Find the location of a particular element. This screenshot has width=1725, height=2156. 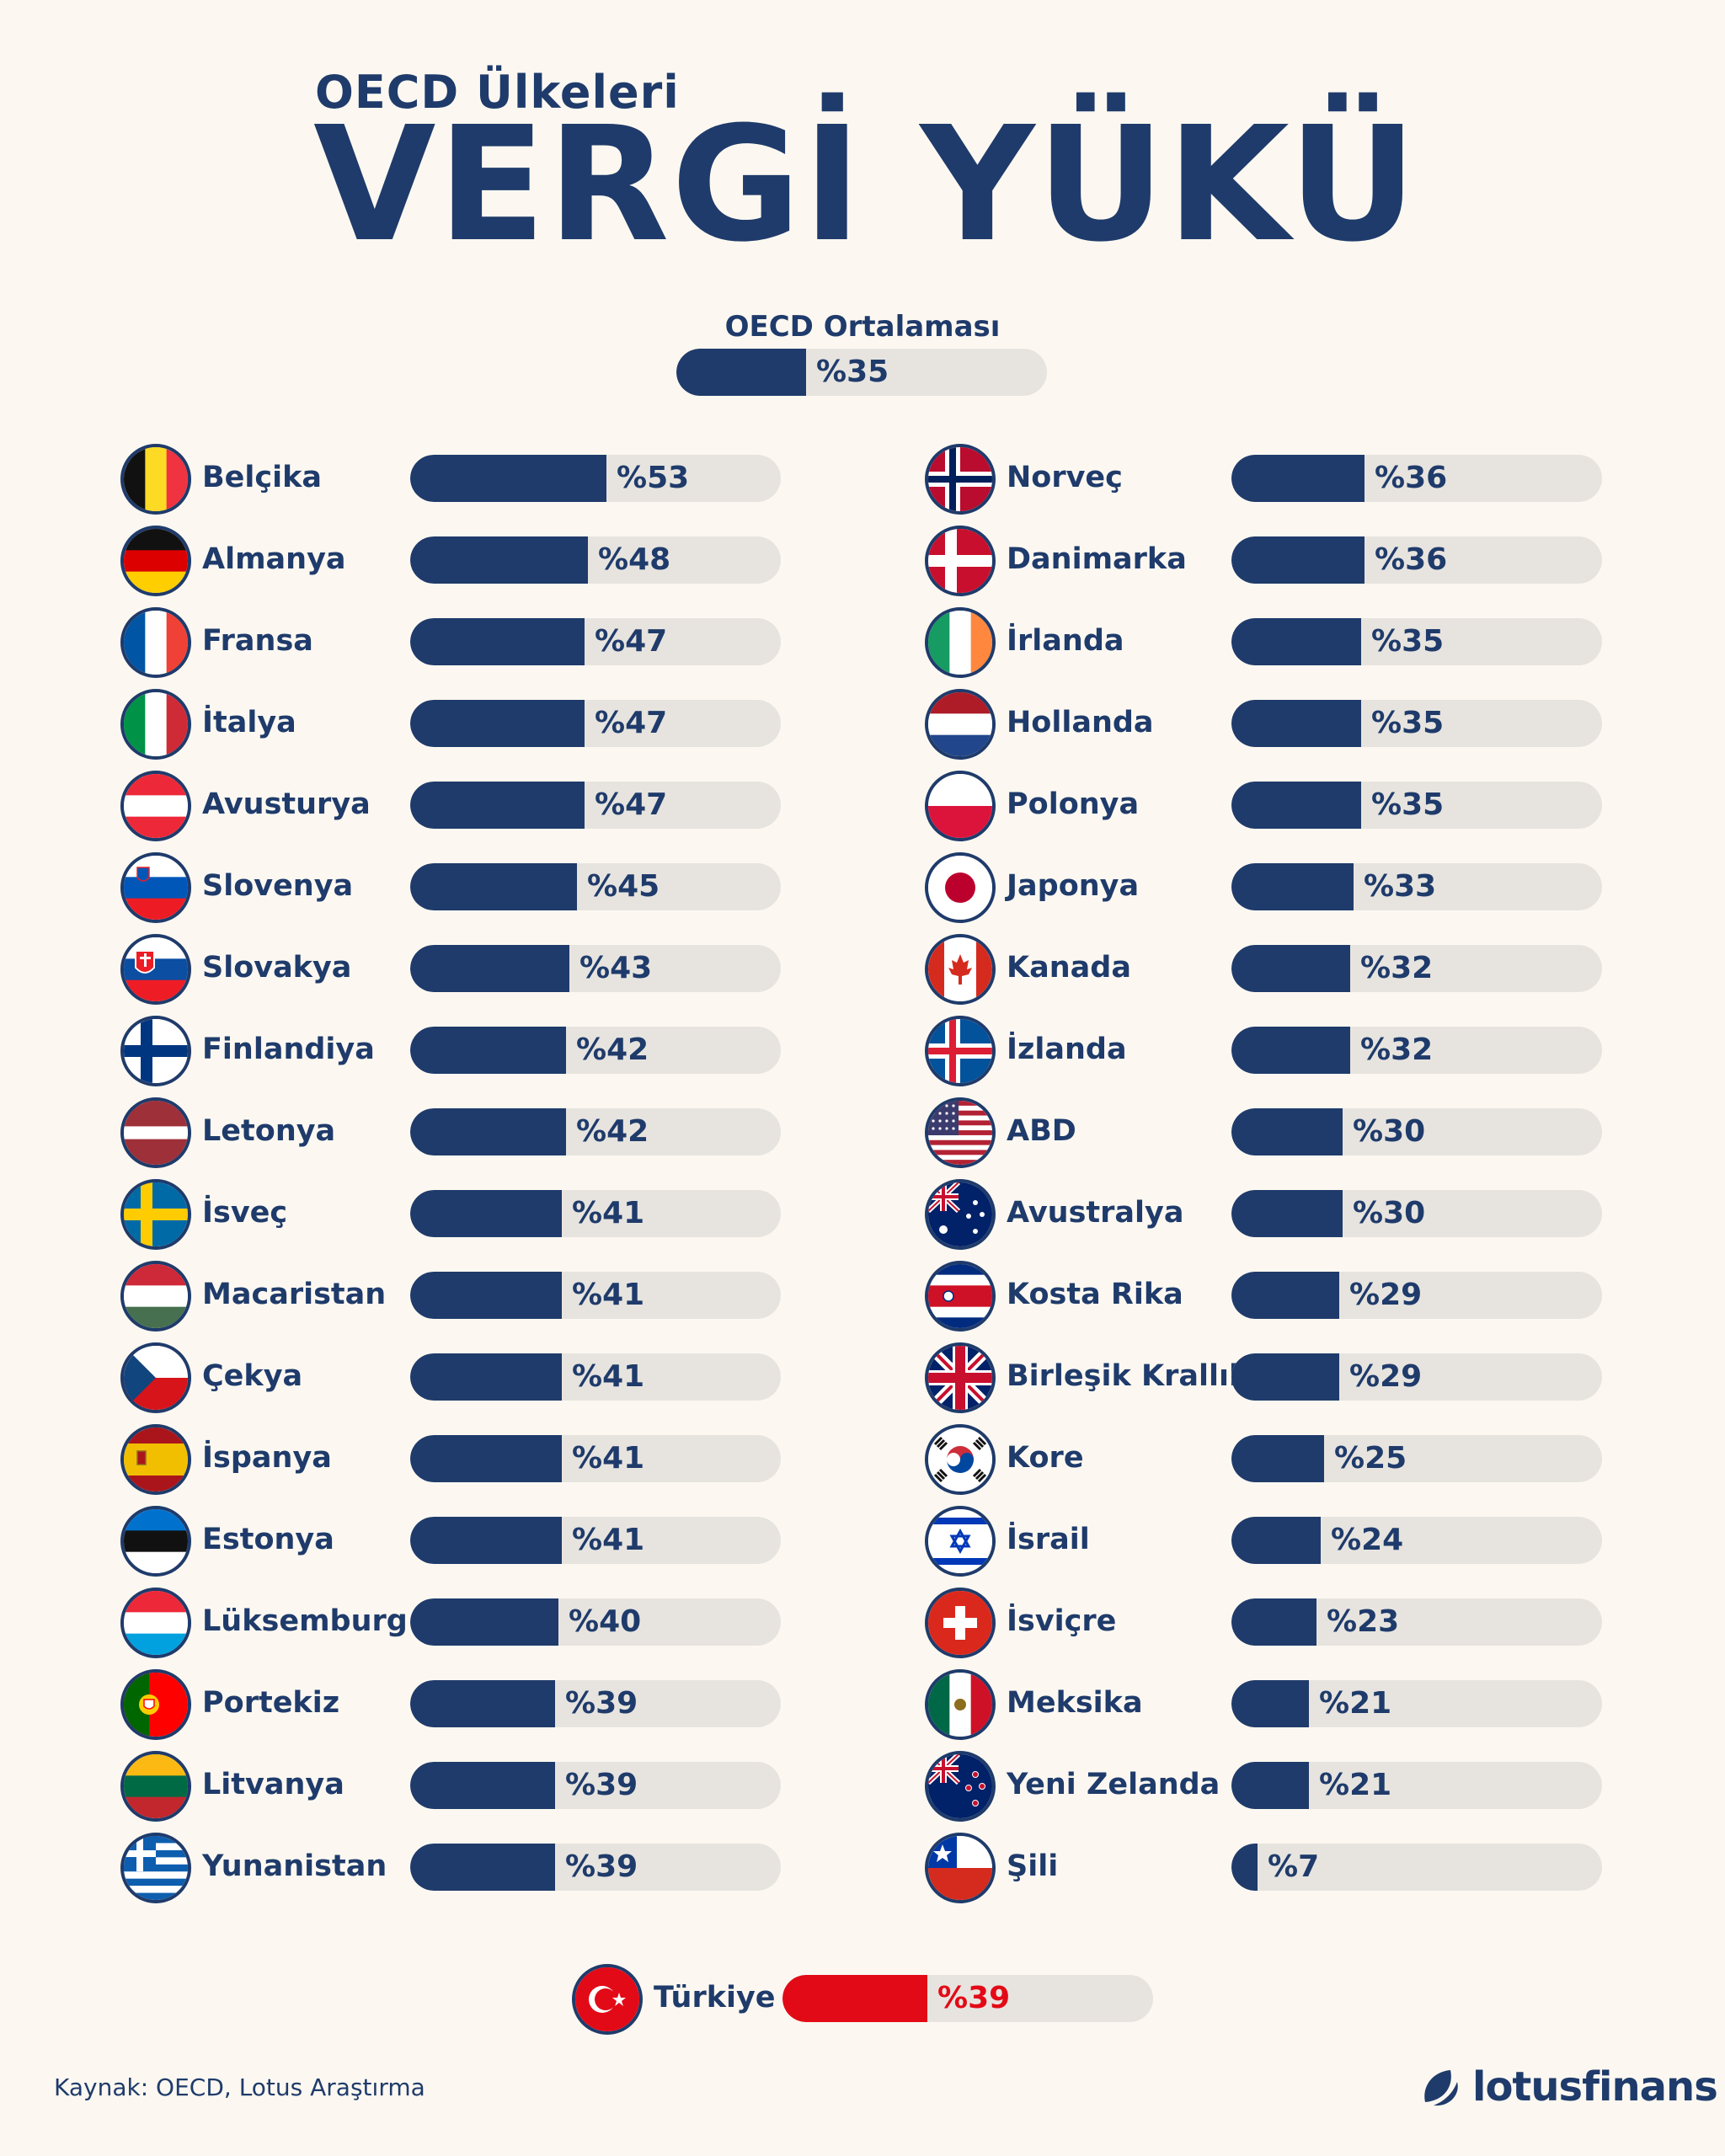

mexico-flag-icon is located at coordinates (960, 1704).